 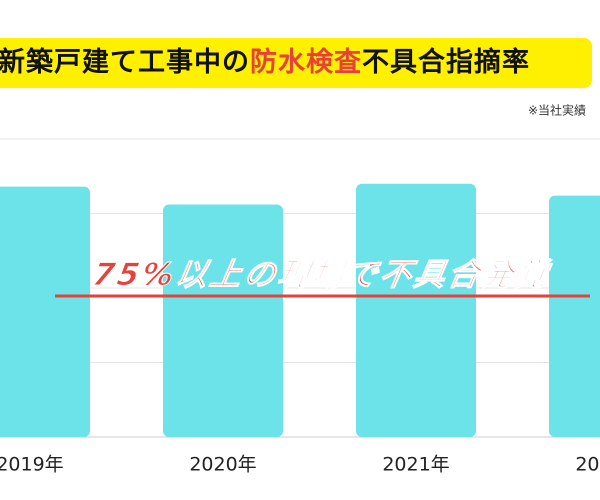 I want to click on title-segment: 防水検査, so click(x=306, y=62).